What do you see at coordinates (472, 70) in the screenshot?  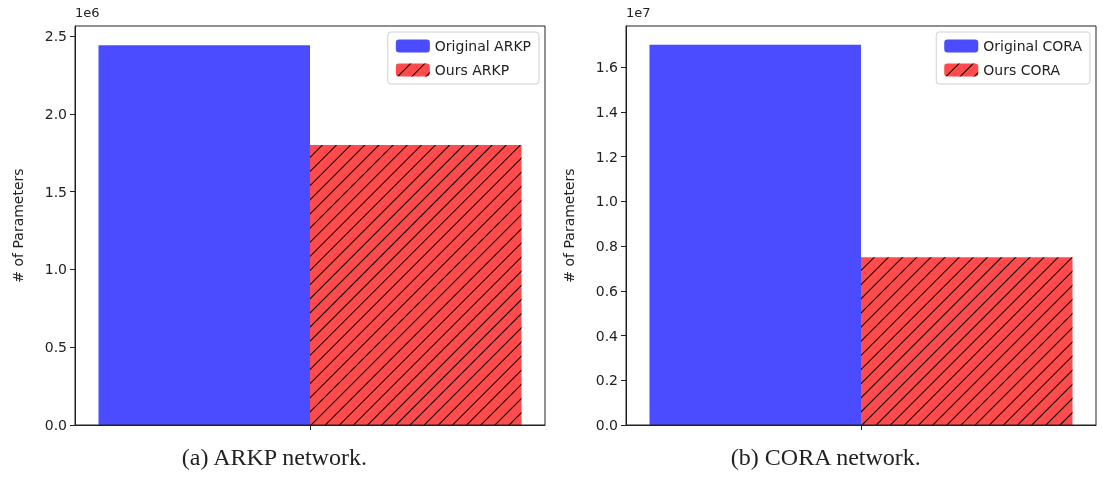 I see `legend-label: Ours ARKP` at bounding box center [472, 70].